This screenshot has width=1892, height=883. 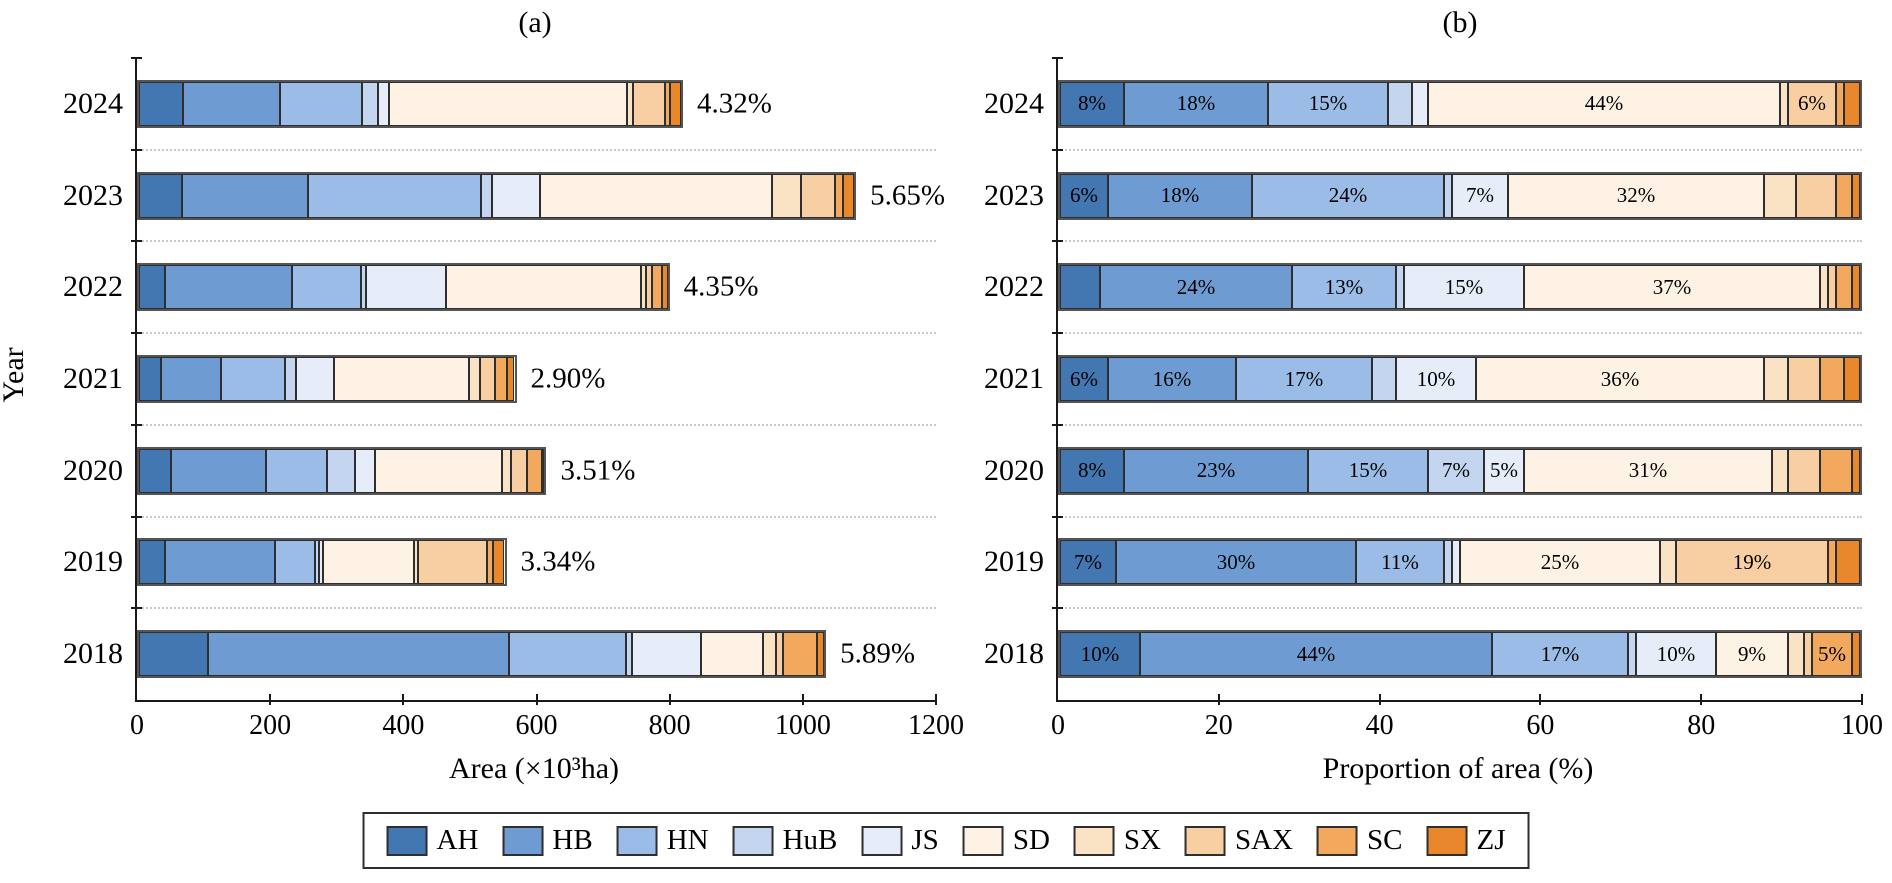 I want to click on legend-label: HuB, so click(x=810, y=840).